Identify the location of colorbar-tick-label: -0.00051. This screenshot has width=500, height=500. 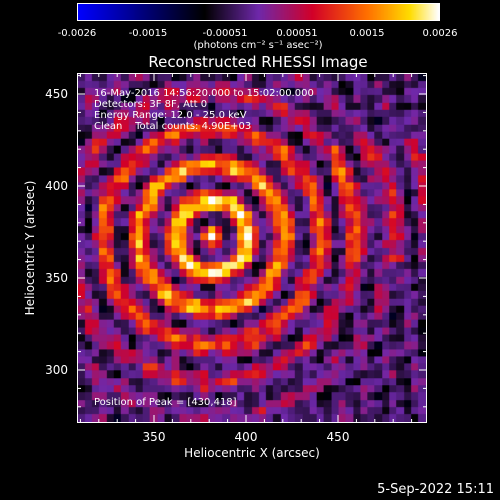
(225, 33).